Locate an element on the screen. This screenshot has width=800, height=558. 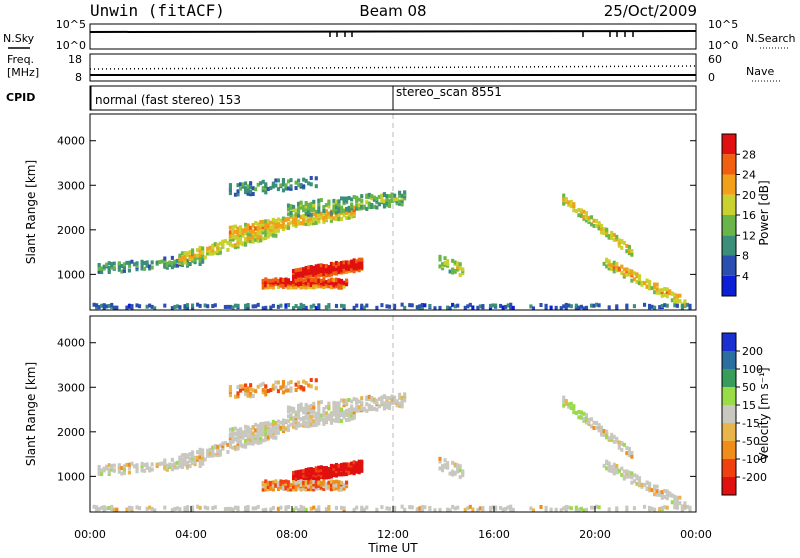
colorbar-tick-label: 50 is located at coordinates (749, 387).